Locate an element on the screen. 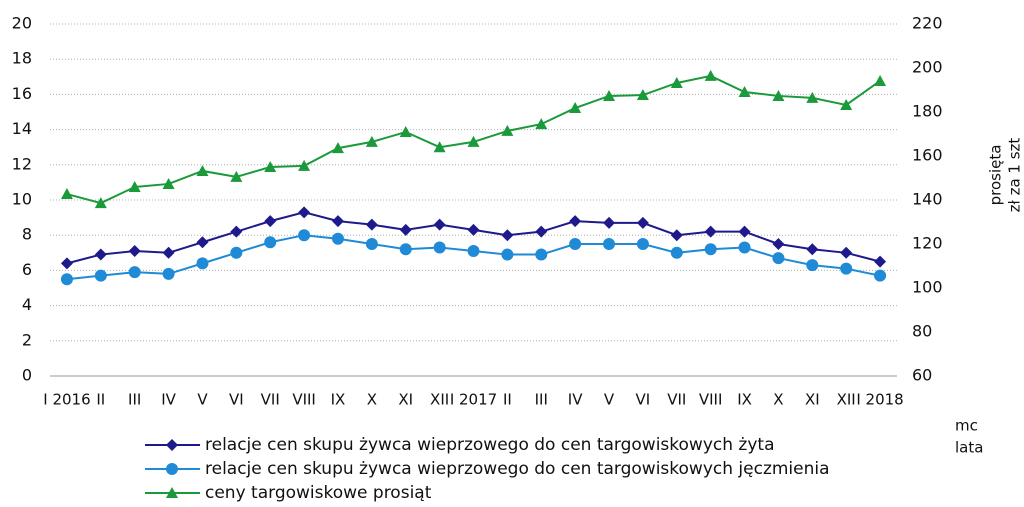 Image resolution: width=1024 pixels, height=507 pixels. x-tick-label: X is located at coordinates (372, 400).